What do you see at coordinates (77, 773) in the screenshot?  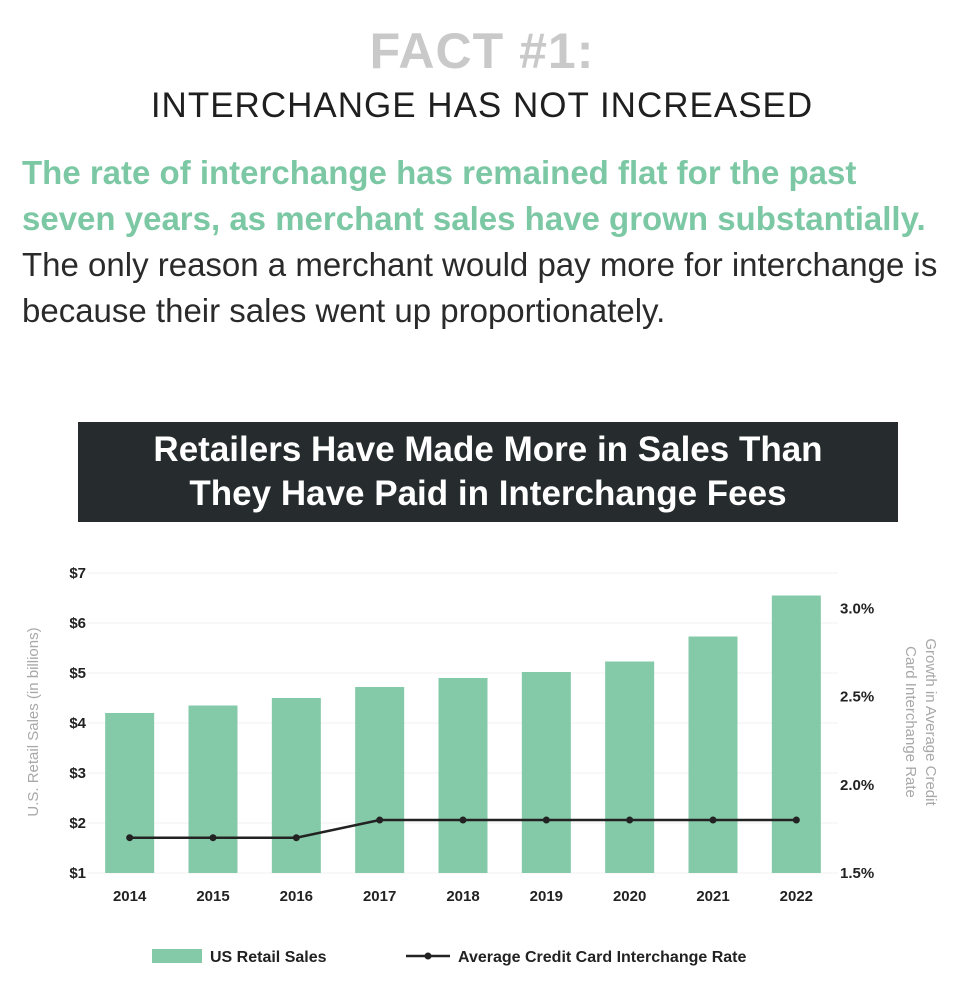 I see `y-tick-label: $3` at bounding box center [77, 773].